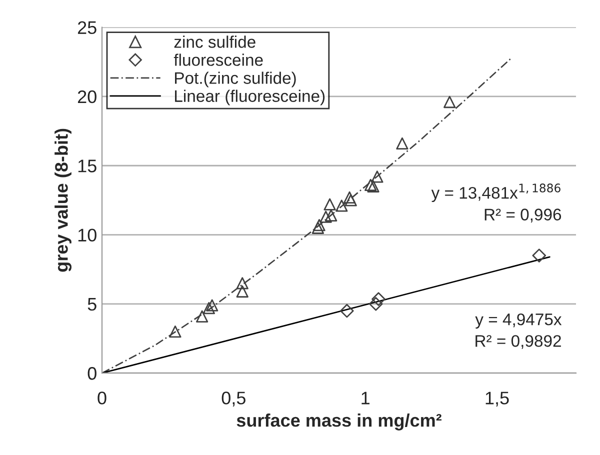 The image size is (600, 455). What do you see at coordinates (235, 80) in the screenshot?
I see `legend-label: Pot.(zinc sulfide)` at bounding box center [235, 80].